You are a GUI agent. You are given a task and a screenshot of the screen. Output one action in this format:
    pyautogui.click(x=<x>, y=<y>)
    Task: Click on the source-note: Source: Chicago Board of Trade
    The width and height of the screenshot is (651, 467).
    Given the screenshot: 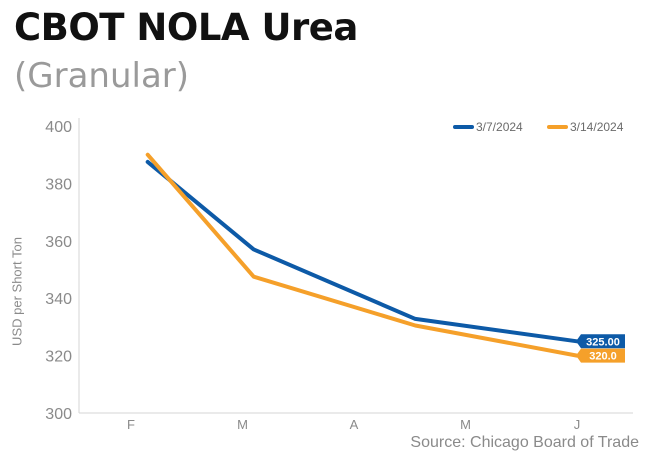 What is the action you would take?
    pyautogui.click(x=524, y=442)
    